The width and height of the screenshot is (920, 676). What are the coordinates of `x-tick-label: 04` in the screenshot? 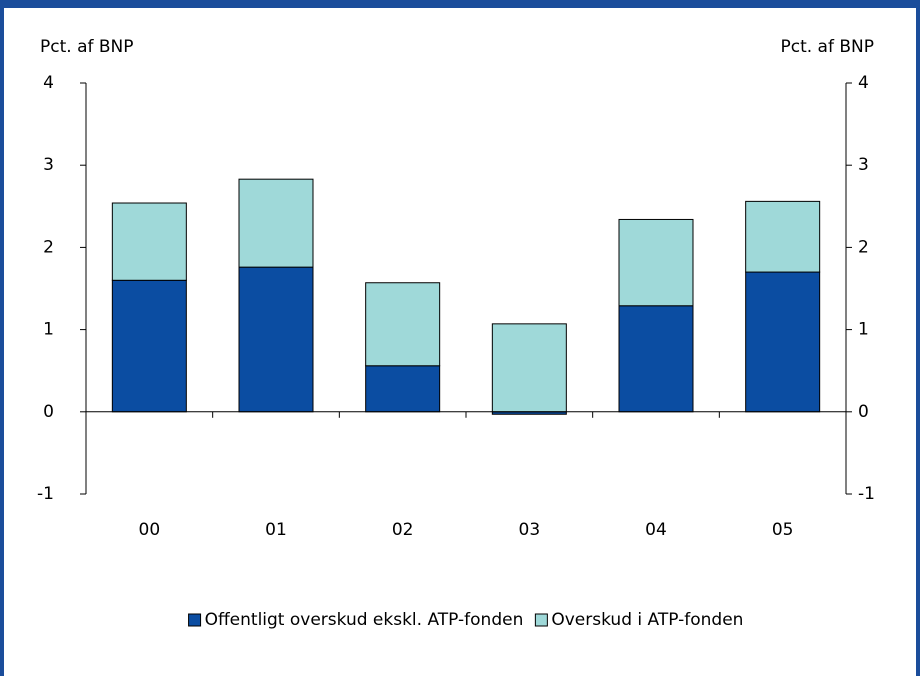 It's located at (656, 530).